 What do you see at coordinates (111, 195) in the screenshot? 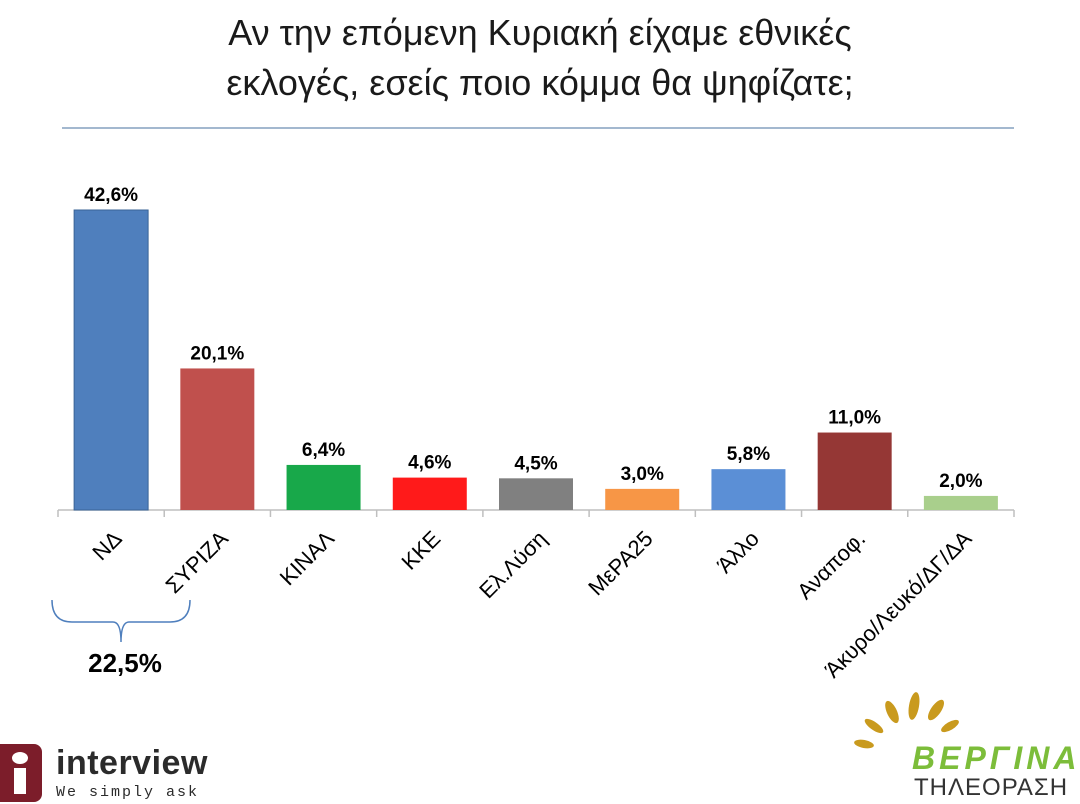
I see `data-label-1: 42,6%` at bounding box center [111, 195].